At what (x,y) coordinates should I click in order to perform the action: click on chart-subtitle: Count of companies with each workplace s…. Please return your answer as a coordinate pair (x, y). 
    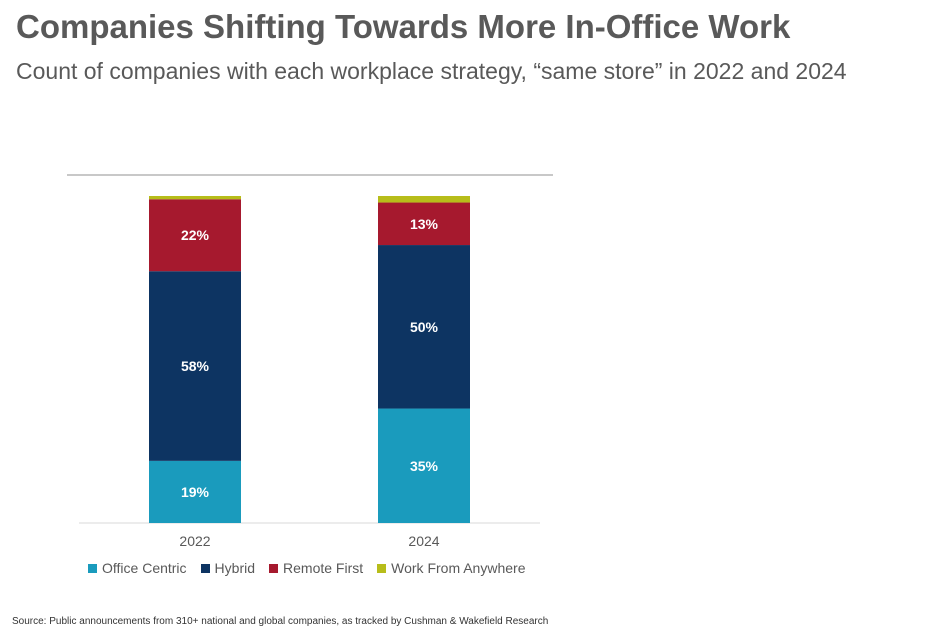
    Looking at the image, I should click on (431, 71).